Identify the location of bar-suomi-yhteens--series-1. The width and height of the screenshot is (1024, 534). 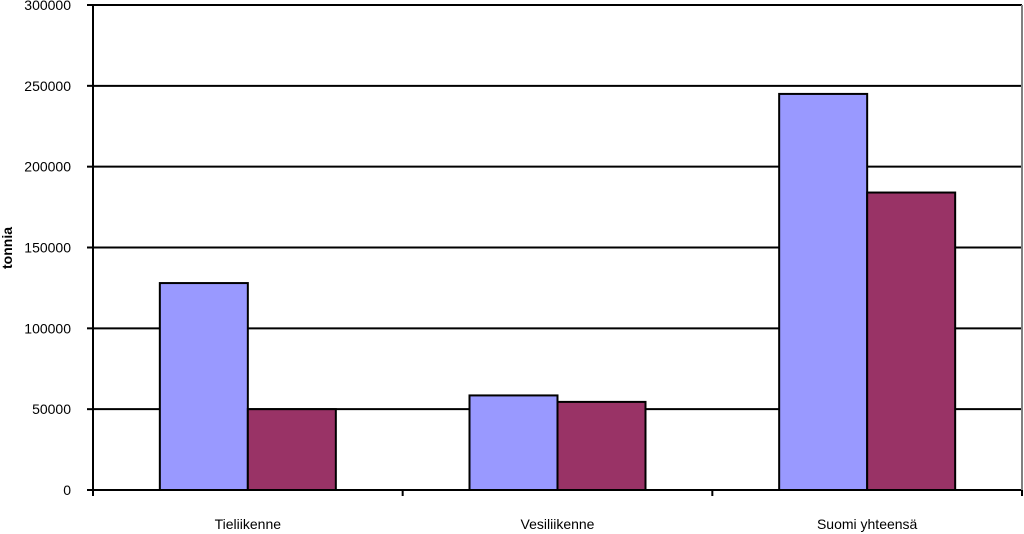
(823, 292).